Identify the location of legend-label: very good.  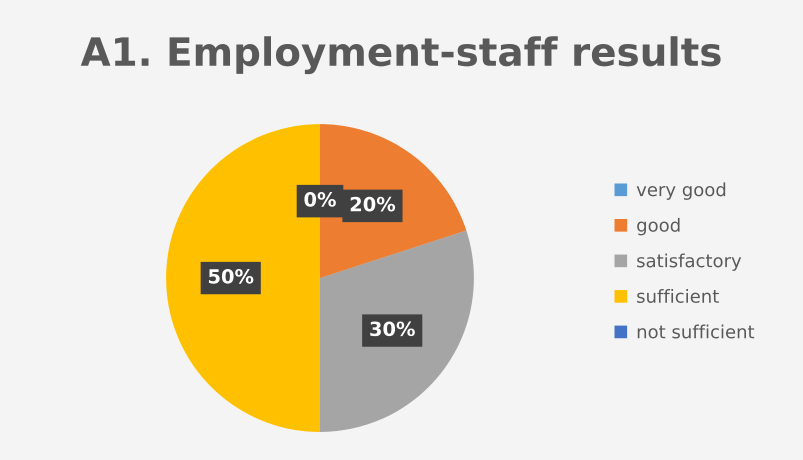
(681, 191).